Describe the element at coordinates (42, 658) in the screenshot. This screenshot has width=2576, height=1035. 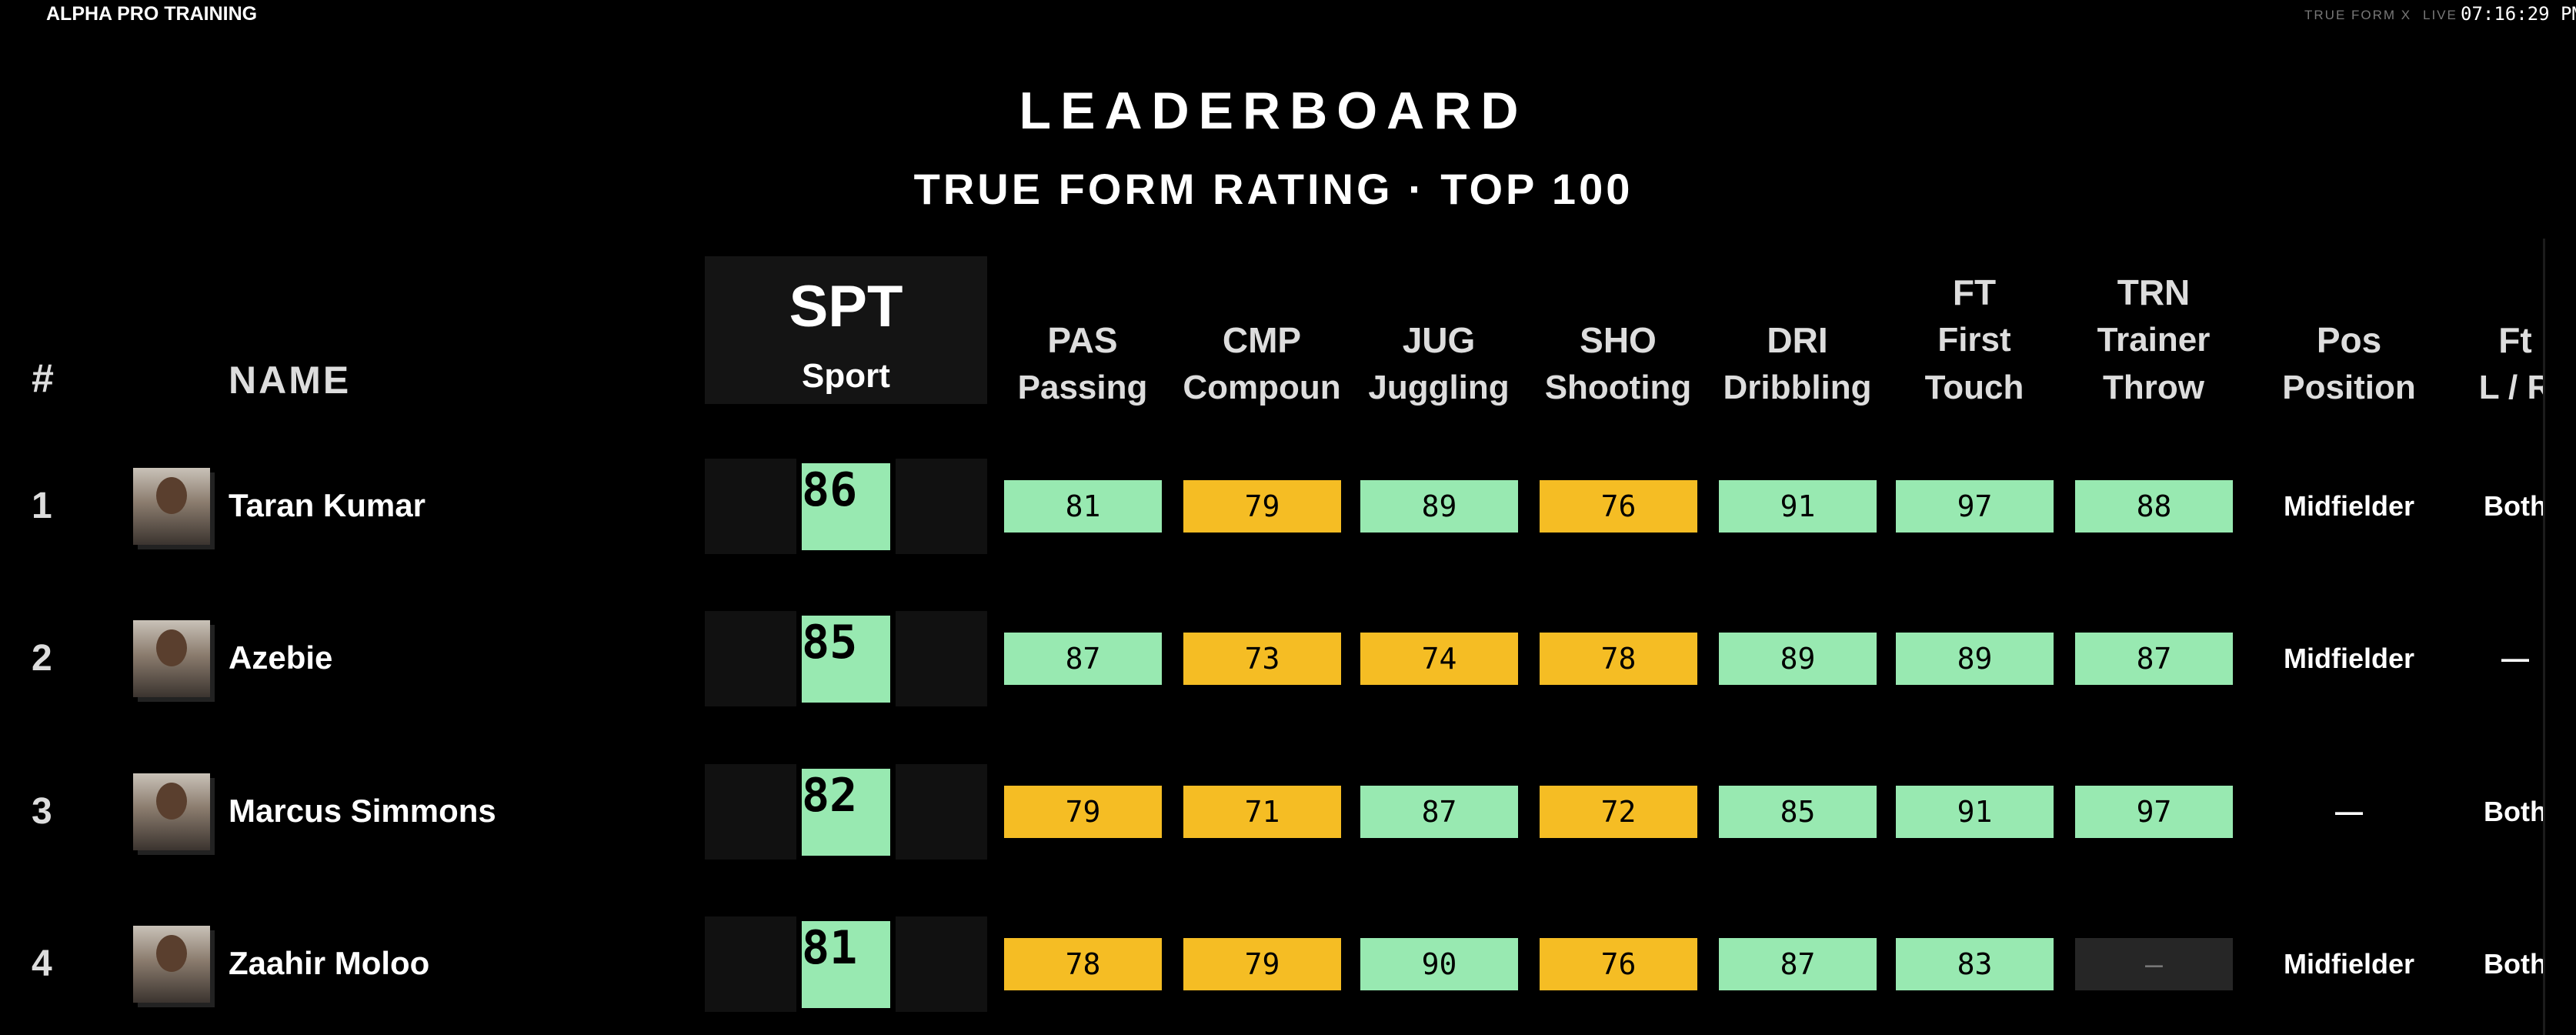
I see `rank: 2` at that location.